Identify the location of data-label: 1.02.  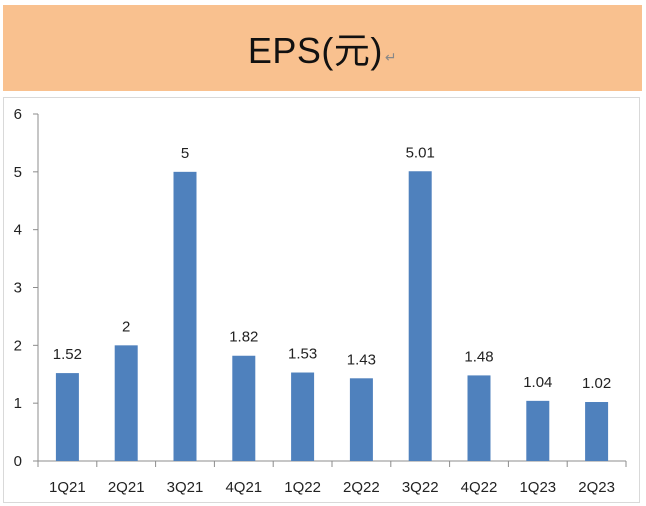
(596, 383).